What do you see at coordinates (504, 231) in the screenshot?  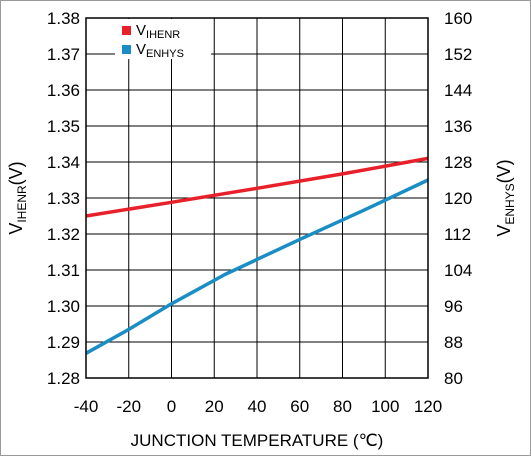 I see `y-axis-label-right-main: V` at bounding box center [504, 231].